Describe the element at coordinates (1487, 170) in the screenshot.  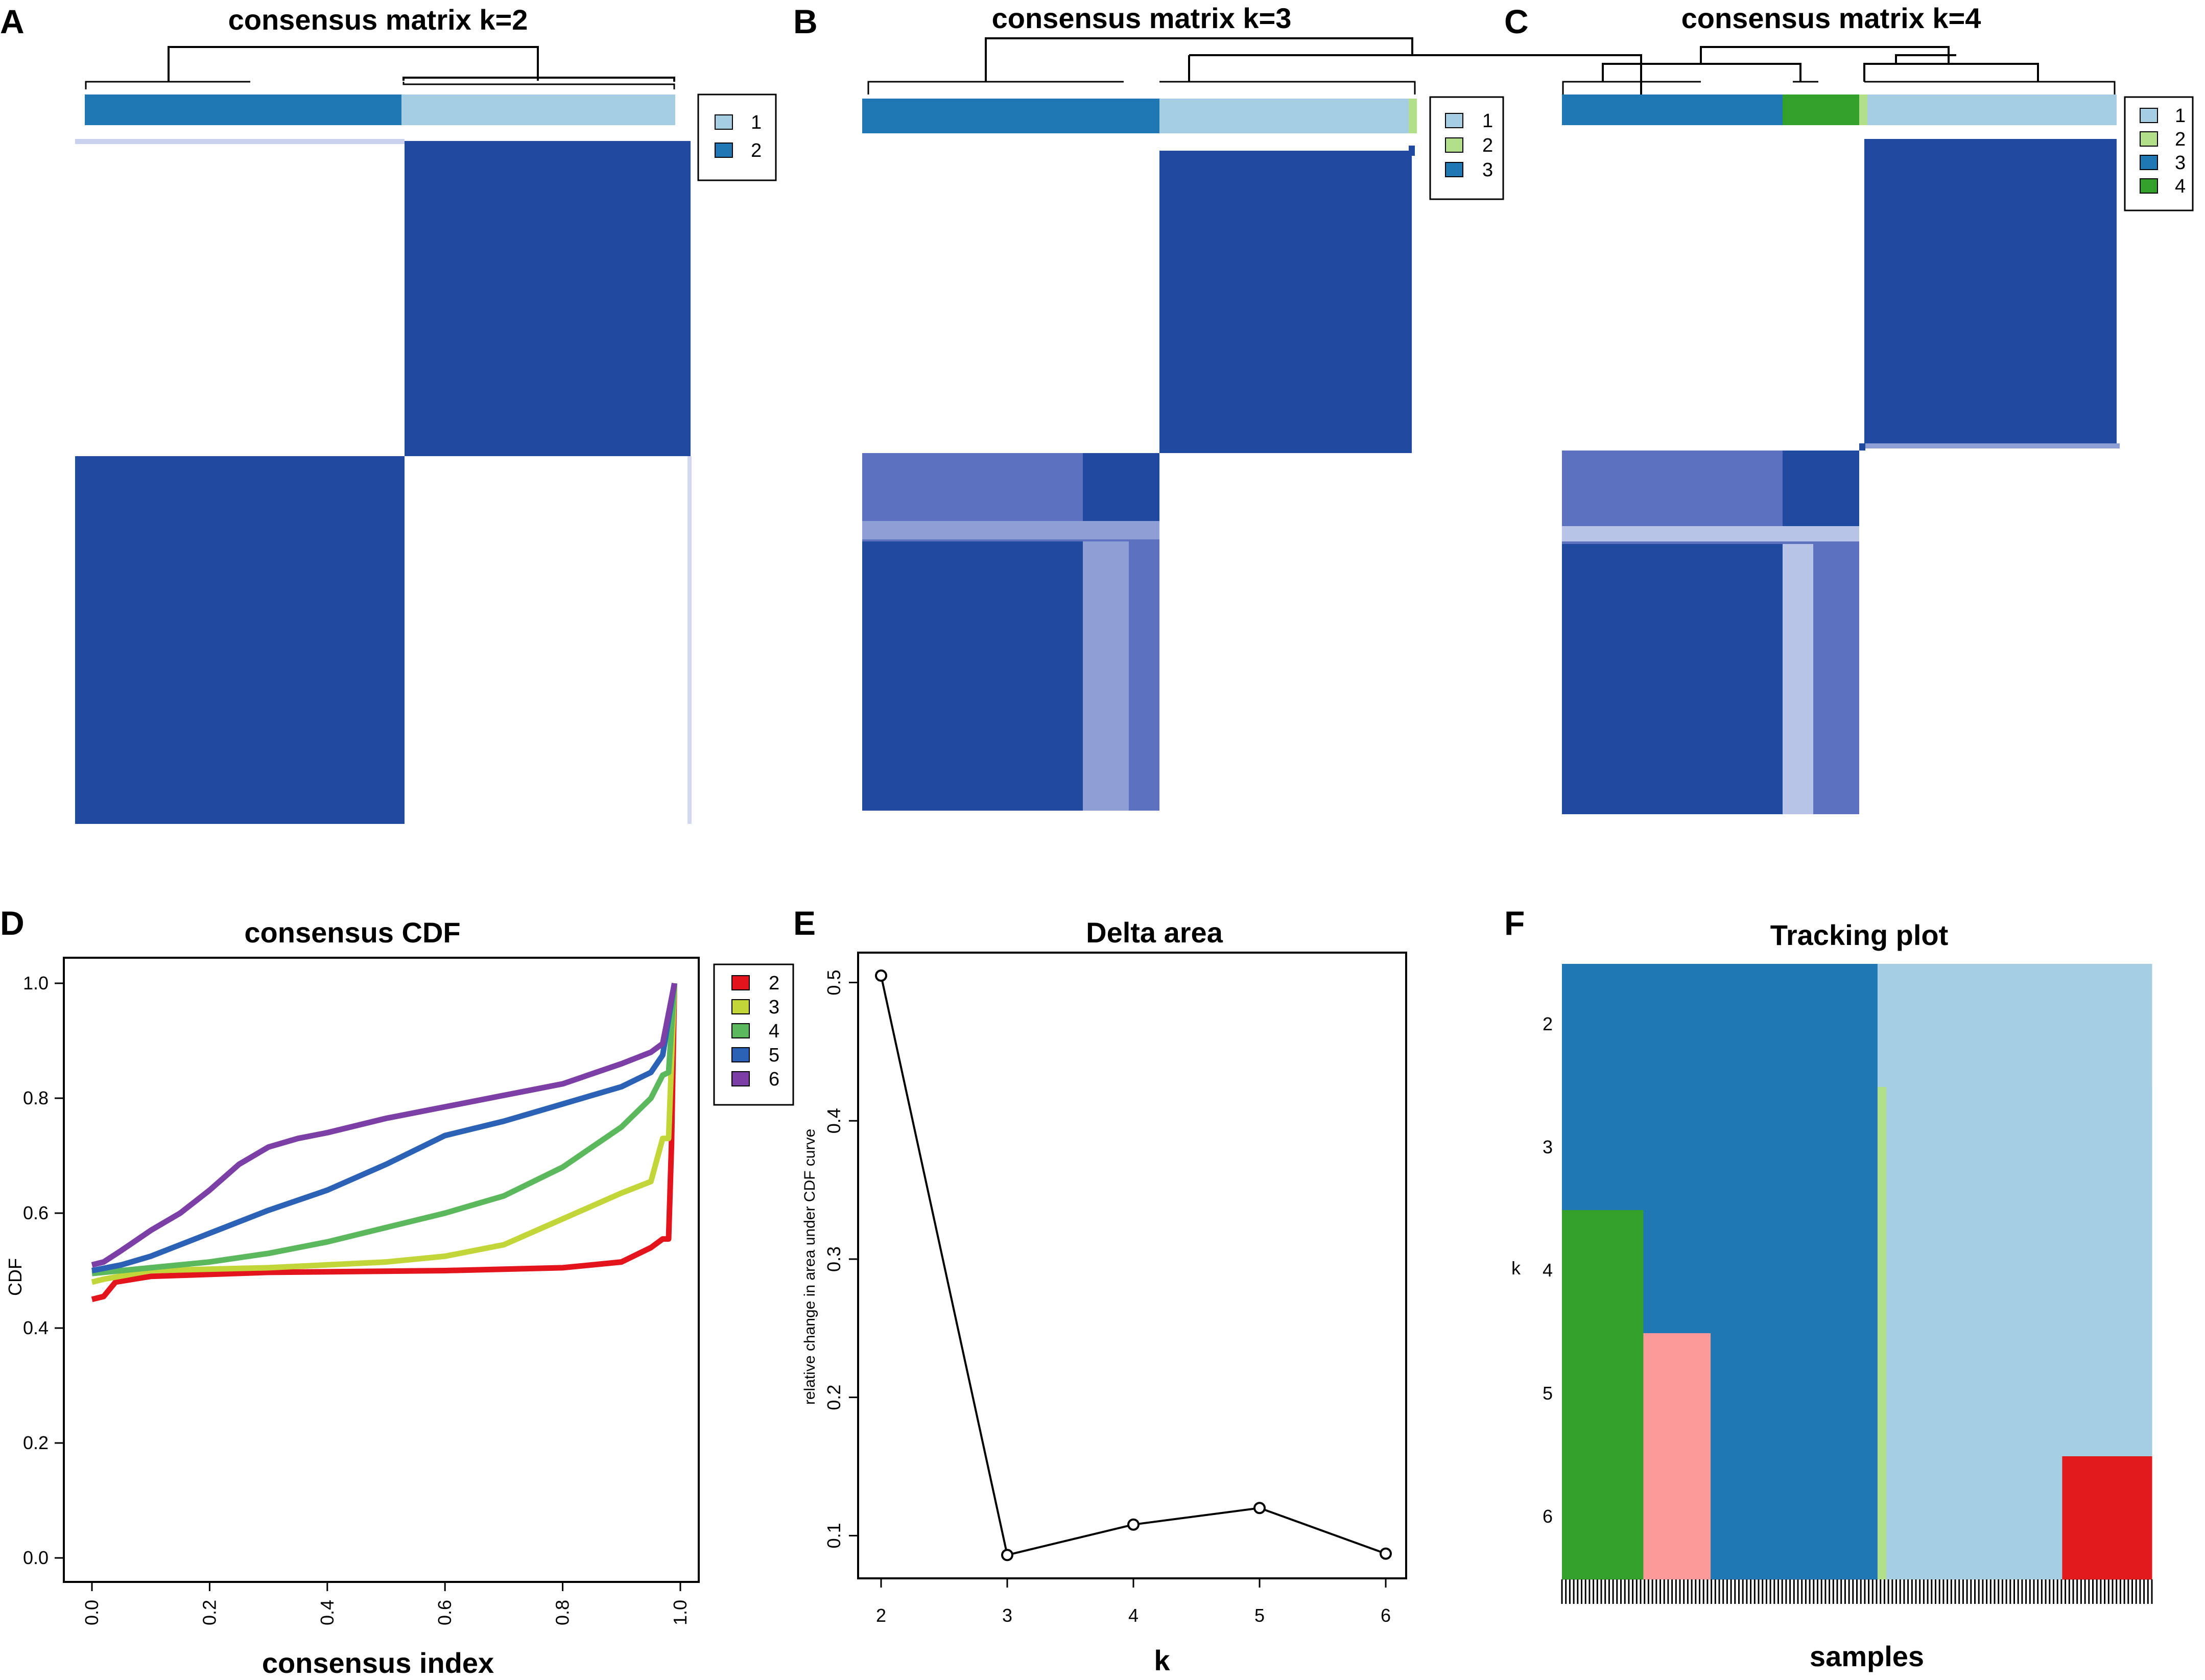
I see `panel-b-legend-label-3: 3` at that location.